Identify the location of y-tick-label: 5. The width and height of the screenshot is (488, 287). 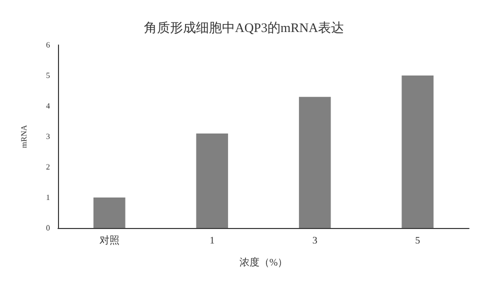
(48, 75).